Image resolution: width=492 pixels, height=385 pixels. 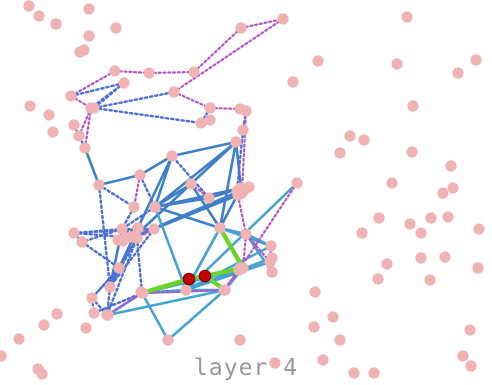 What do you see at coordinates (197, 277) in the screenshot?
I see `highlight-nodes-layer` at bounding box center [197, 277].